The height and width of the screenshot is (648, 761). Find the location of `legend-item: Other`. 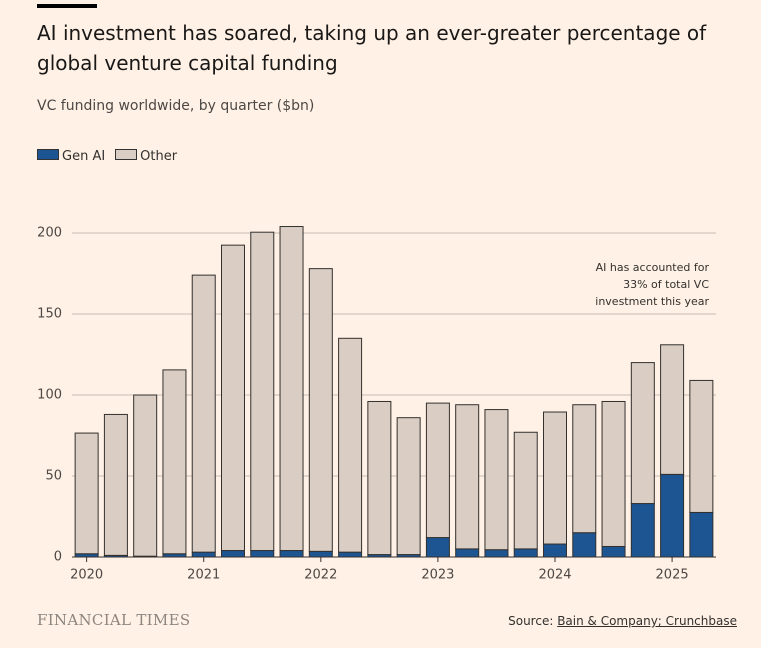

legend-item: Other is located at coordinates (146, 156).